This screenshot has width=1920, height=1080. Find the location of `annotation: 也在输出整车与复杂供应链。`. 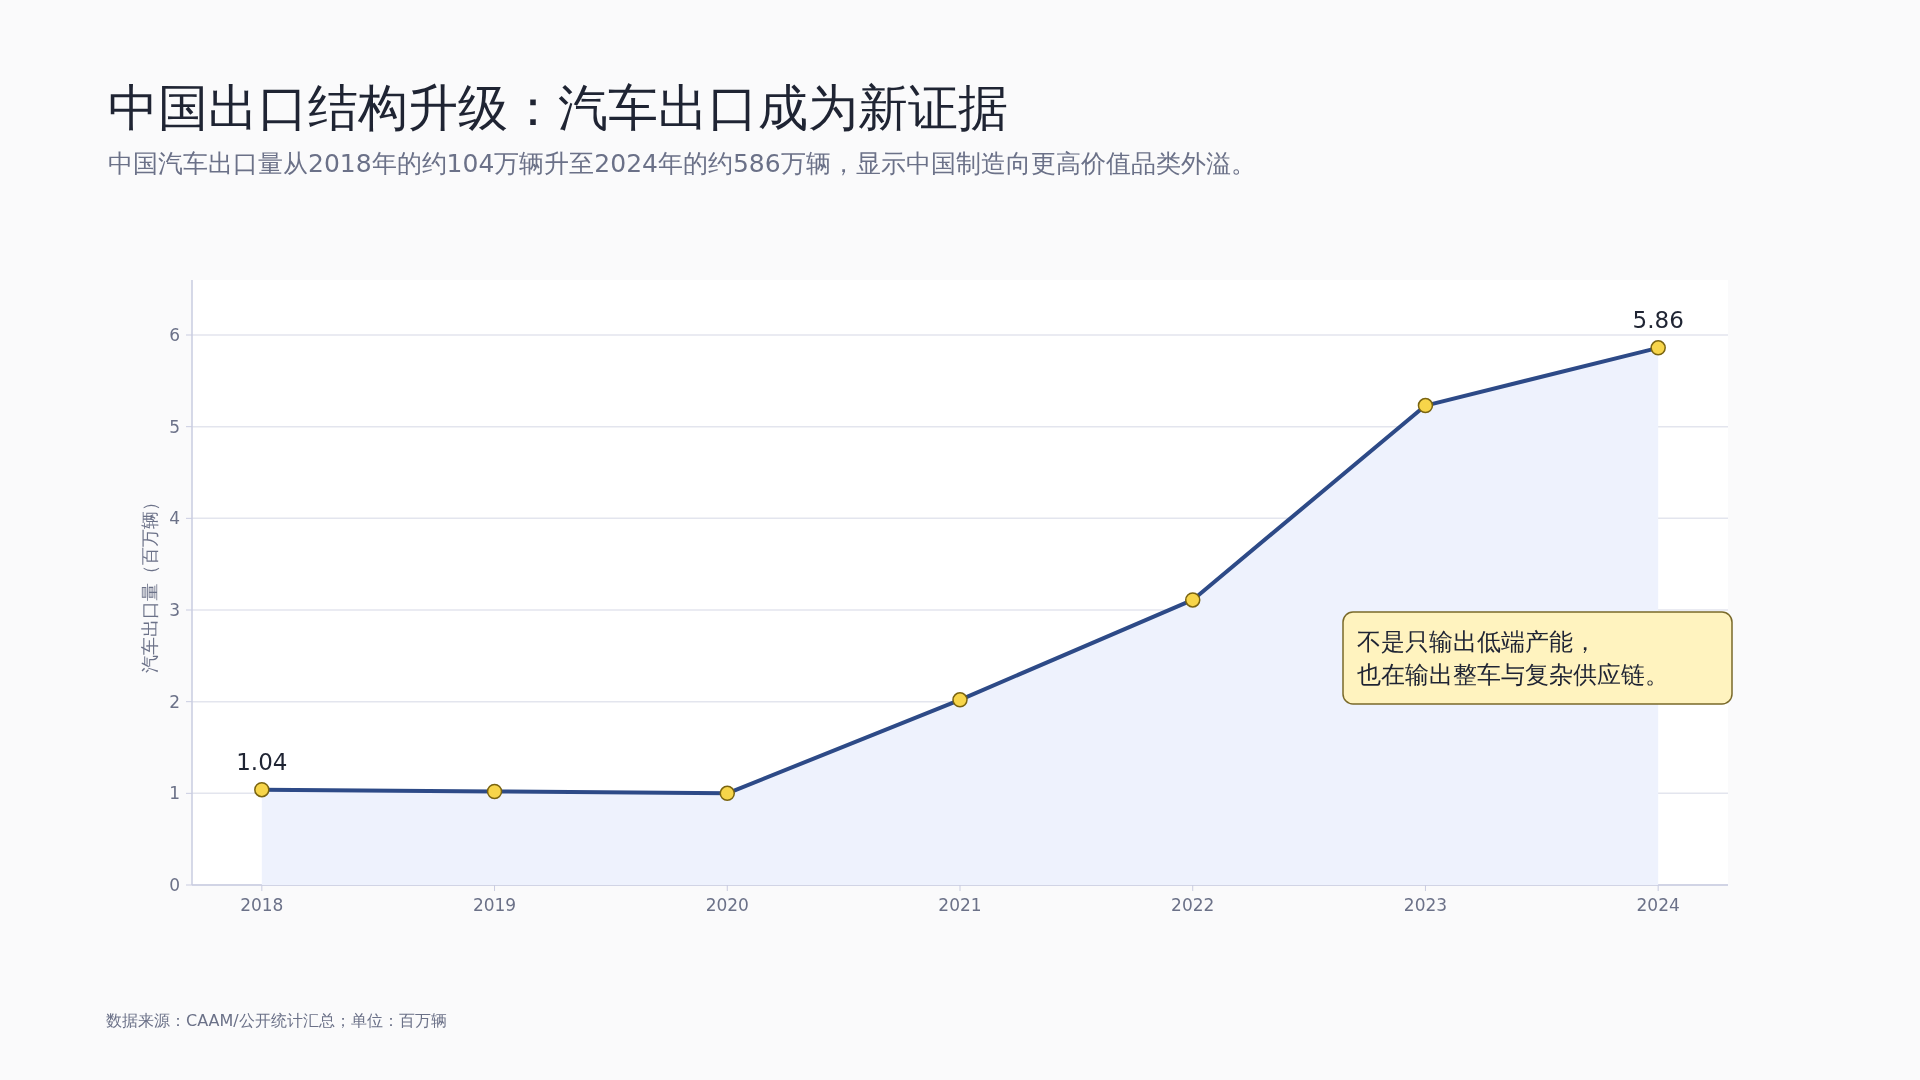

annotation: 也在输出整车与复杂供应链。 is located at coordinates (1513, 675).